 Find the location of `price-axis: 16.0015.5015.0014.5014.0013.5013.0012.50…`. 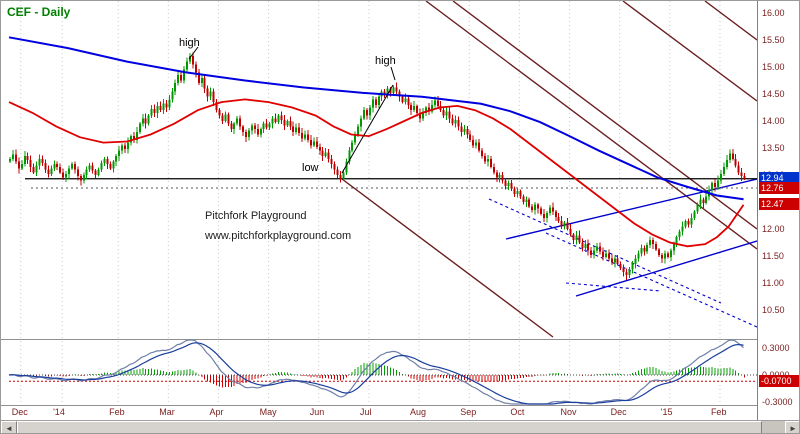

price-axis: 16.0015.5015.0014.5014.0013.5013.0012.50… is located at coordinates (778, 210).